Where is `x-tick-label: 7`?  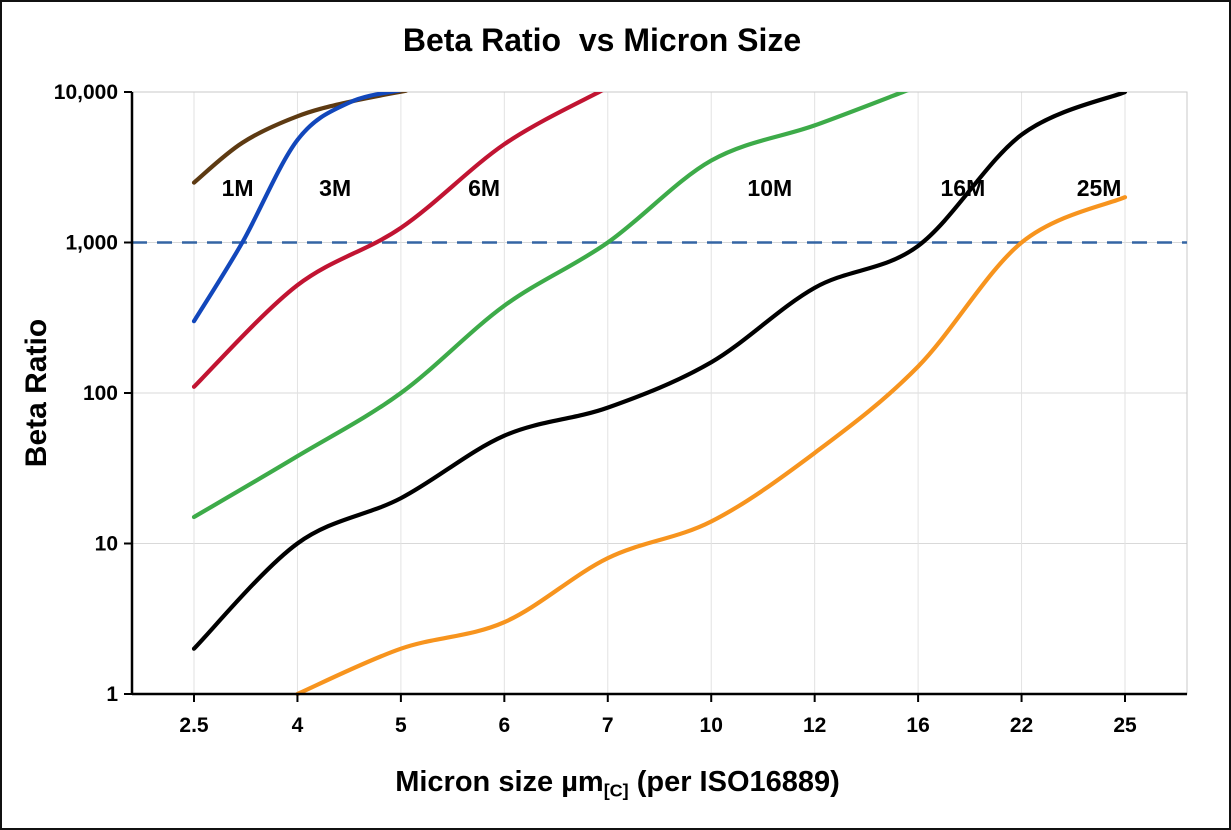 x-tick-label: 7 is located at coordinates (608, 725).